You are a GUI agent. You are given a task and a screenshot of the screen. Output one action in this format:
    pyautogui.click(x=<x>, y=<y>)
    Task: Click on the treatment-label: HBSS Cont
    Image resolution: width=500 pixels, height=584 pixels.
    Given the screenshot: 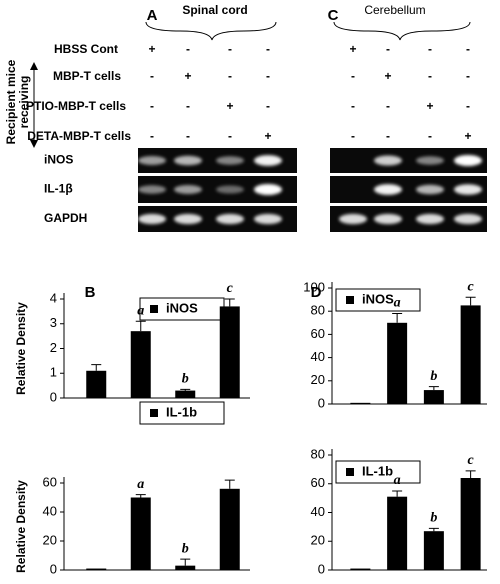 What is the action you would take?
    pyautogui.click(x=86, y=49)
    